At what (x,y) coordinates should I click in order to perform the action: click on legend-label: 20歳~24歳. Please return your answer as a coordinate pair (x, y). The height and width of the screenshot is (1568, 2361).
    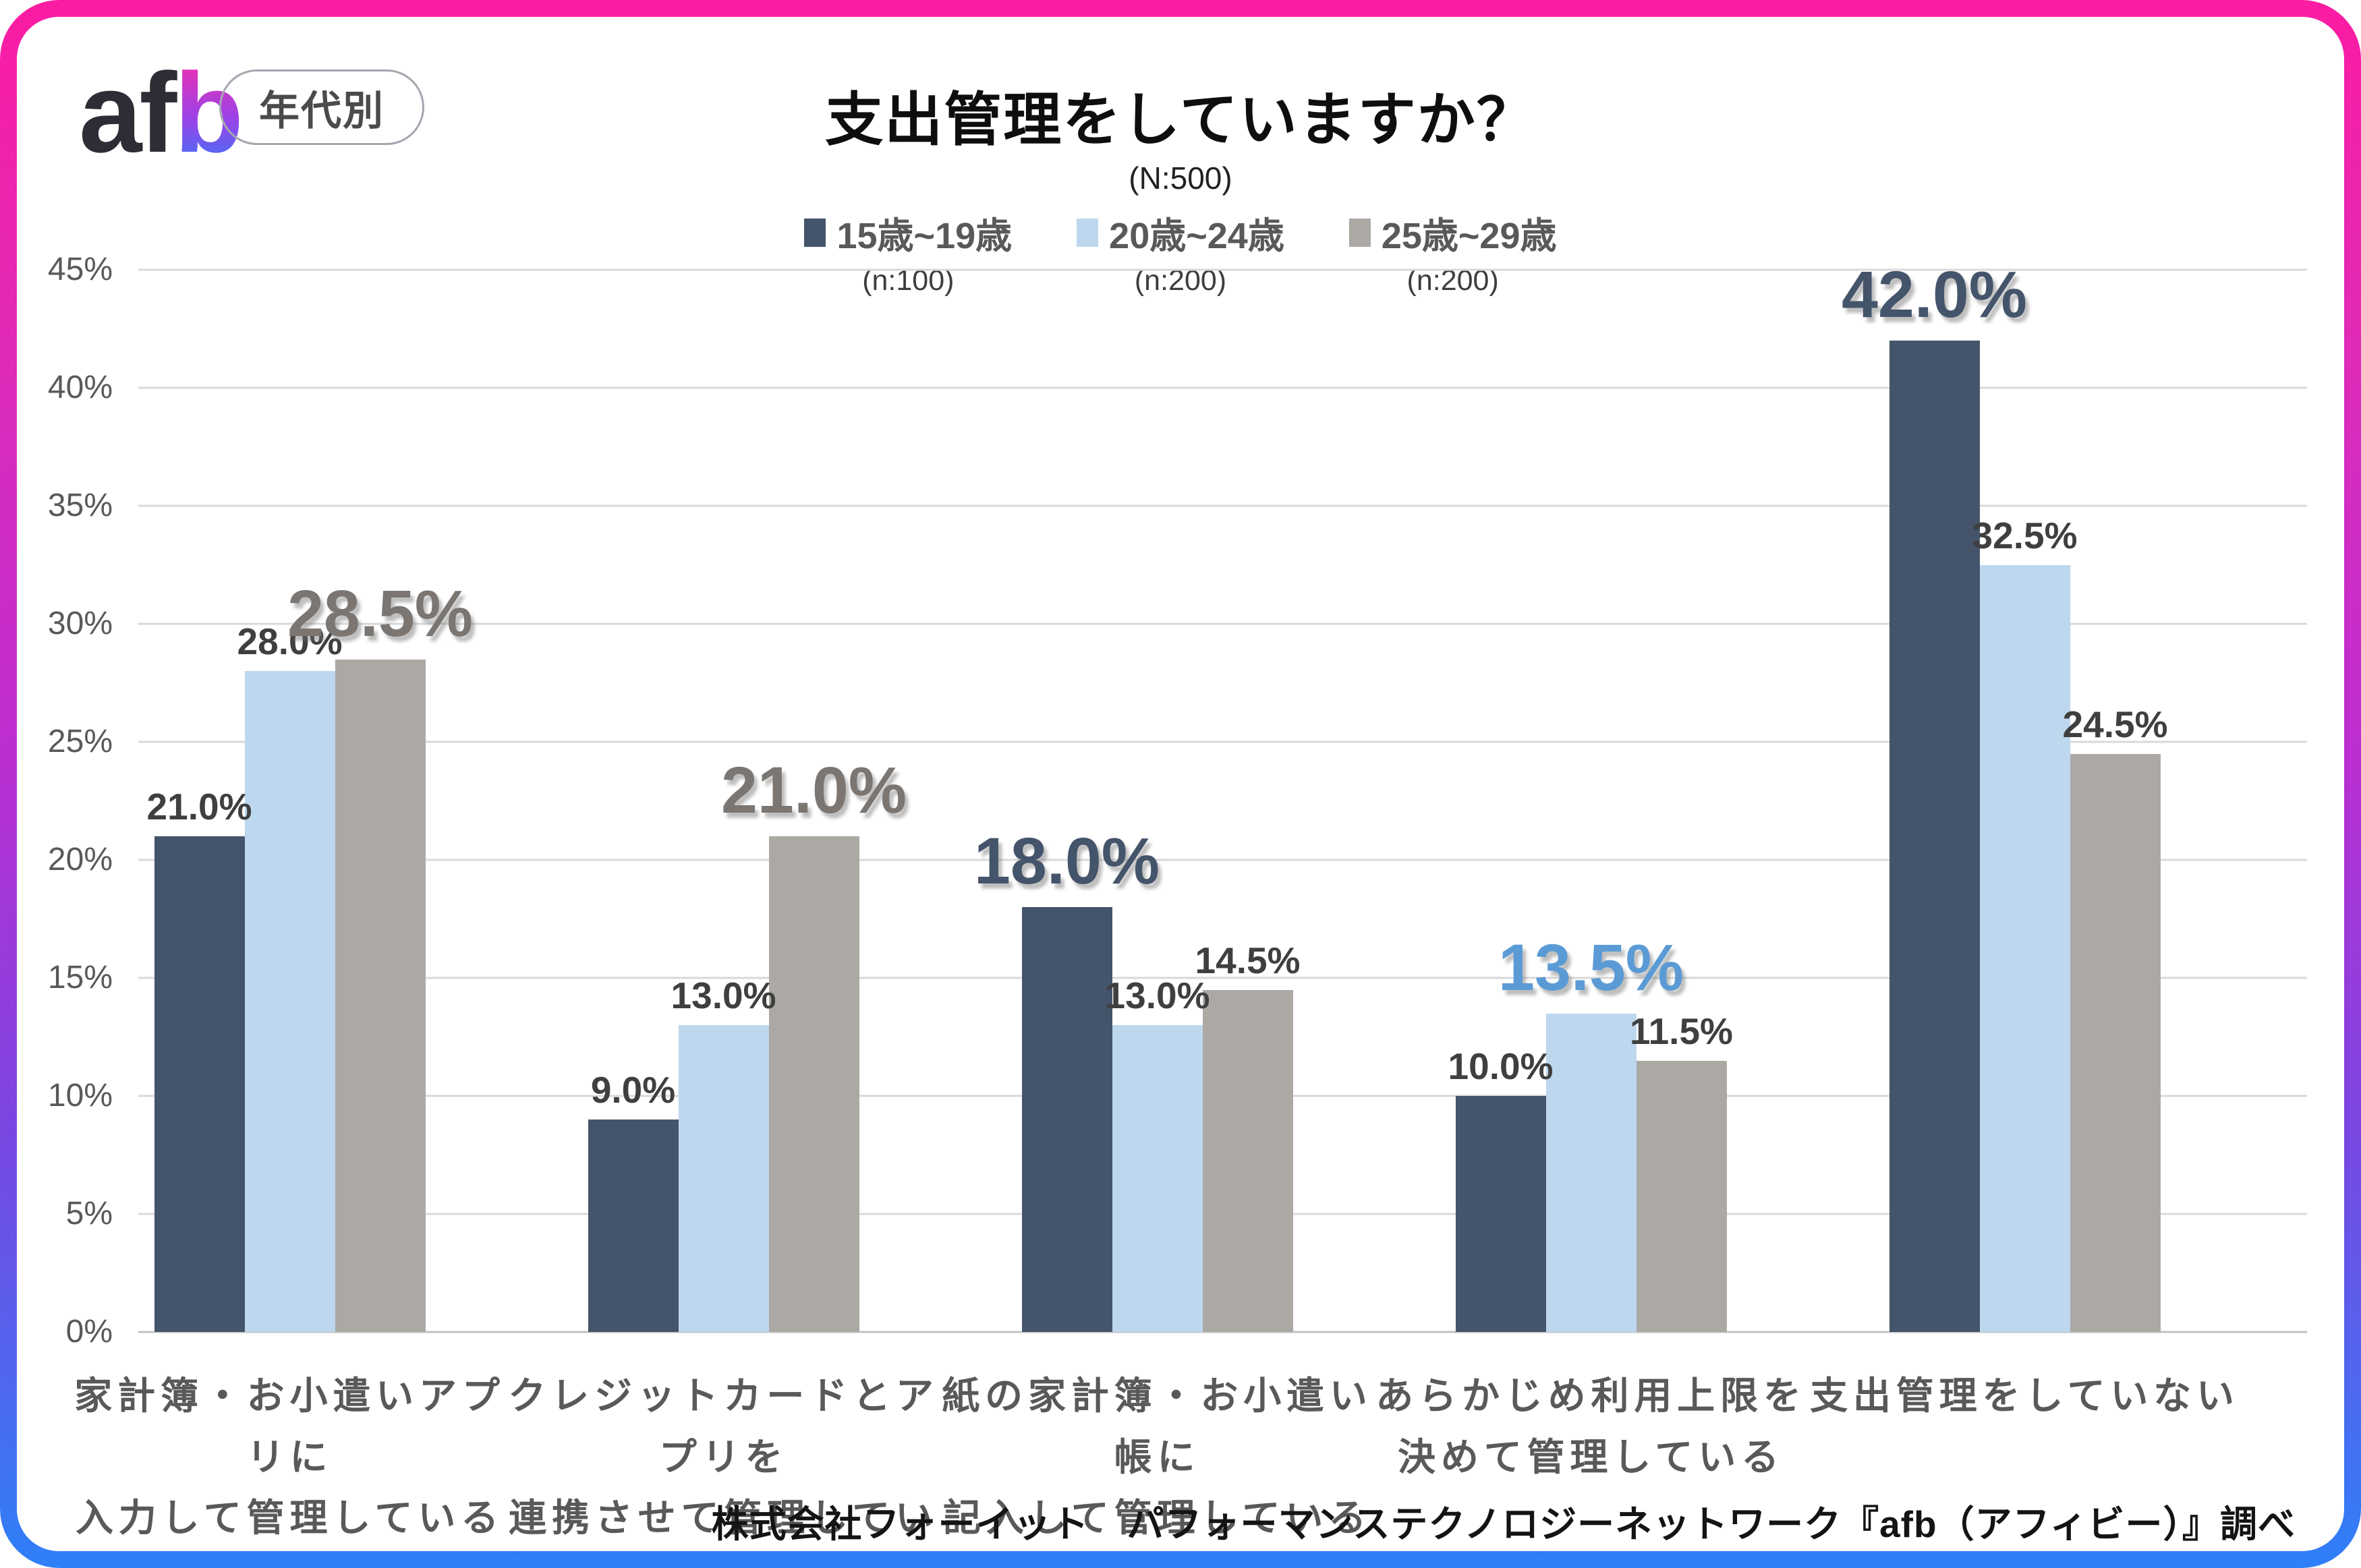
    Looking at the image, I should click on (1197, 236).